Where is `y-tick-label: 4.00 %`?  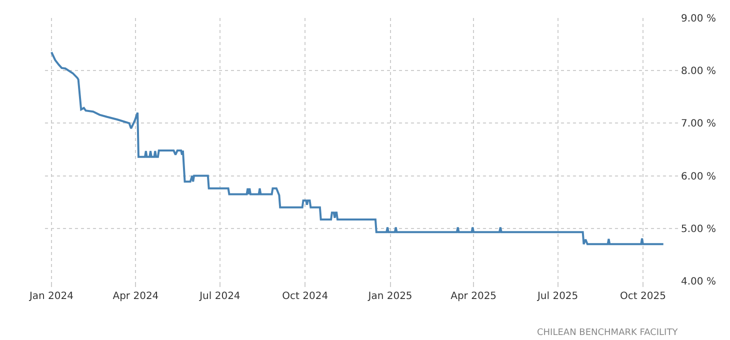
y-tick-label: 4.00 % is located at coordinates (698, 282).